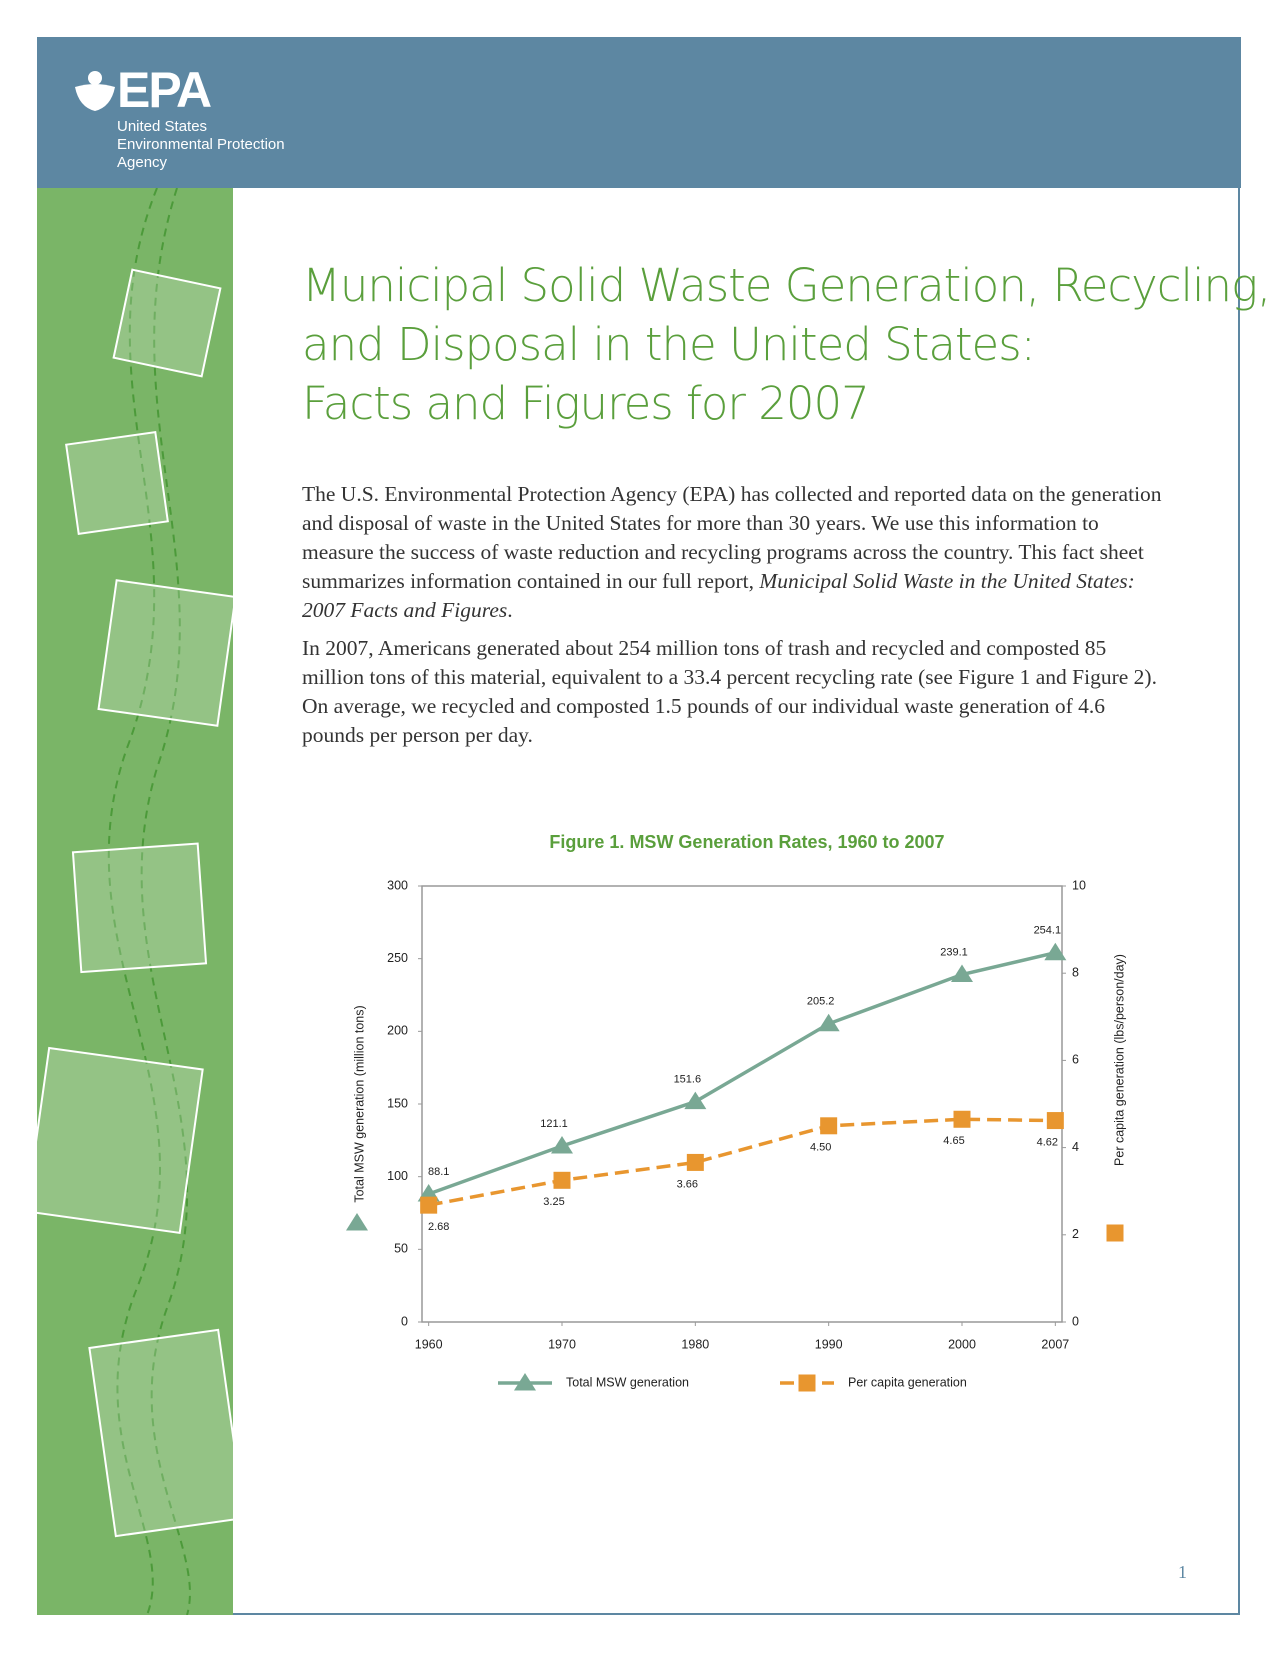  I want to click on y-axis-label: Total MSW generation (million tons), so click(359, 1103).